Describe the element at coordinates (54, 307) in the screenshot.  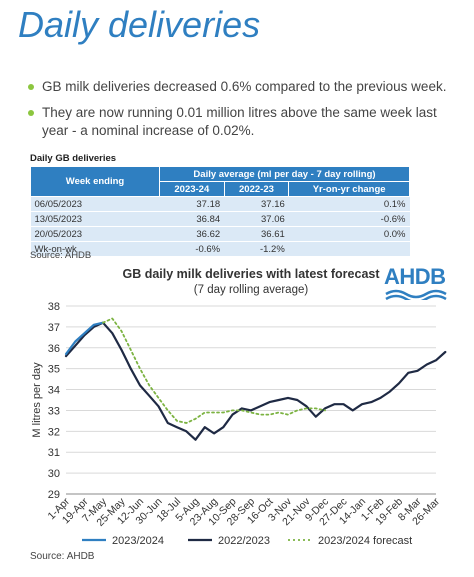
I see `y-tick-label: 38` at that location.